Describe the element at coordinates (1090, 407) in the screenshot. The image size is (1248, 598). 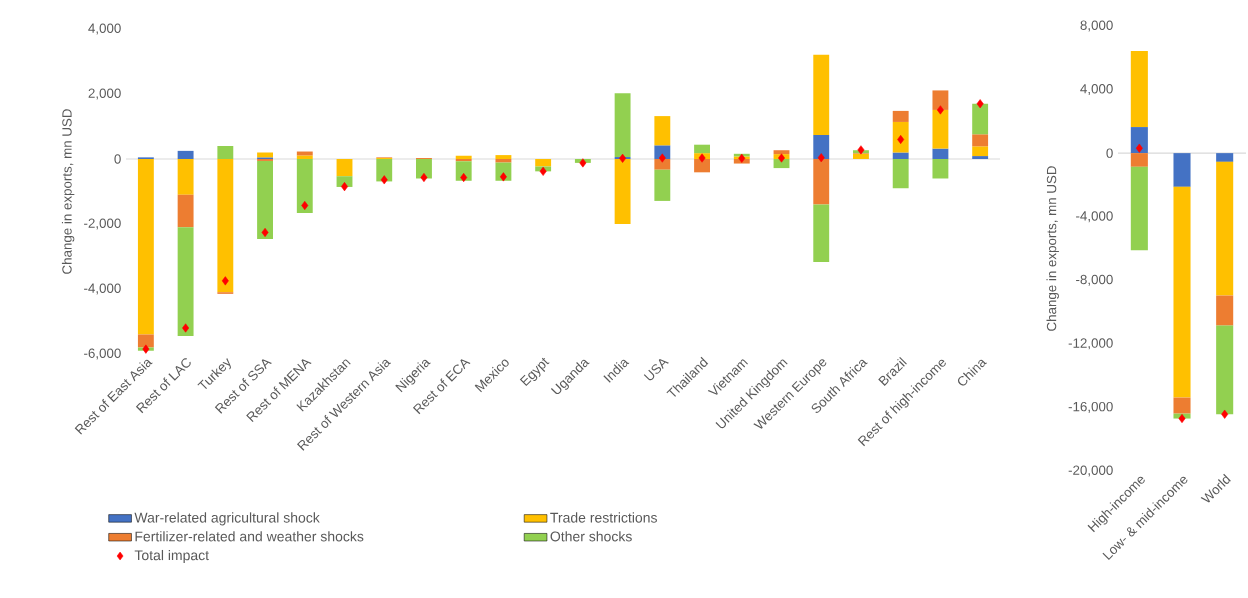
I see `y-tick-label: -16,000` at that location.